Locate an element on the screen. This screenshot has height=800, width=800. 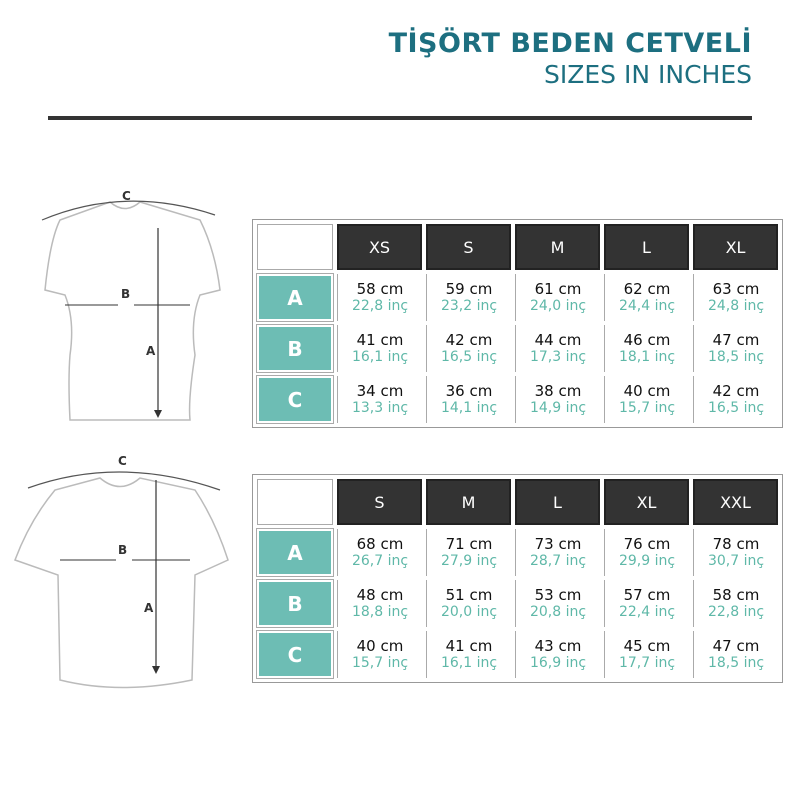
measurement-cell: 45 cm 17,7 inç is located at coordinates (646, 654).